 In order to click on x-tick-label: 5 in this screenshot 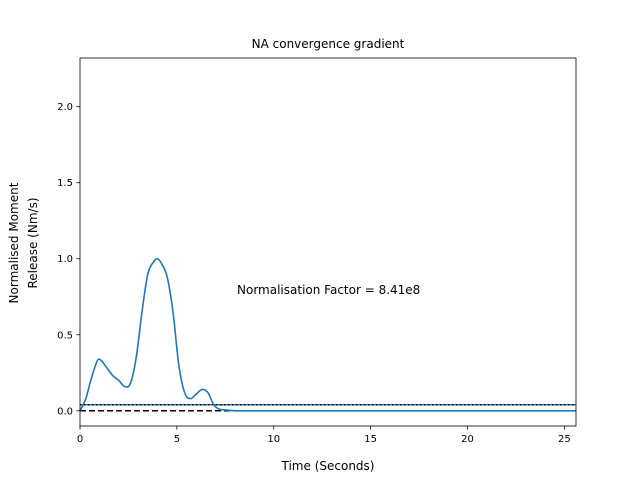, I will do `click(177, 439)`.